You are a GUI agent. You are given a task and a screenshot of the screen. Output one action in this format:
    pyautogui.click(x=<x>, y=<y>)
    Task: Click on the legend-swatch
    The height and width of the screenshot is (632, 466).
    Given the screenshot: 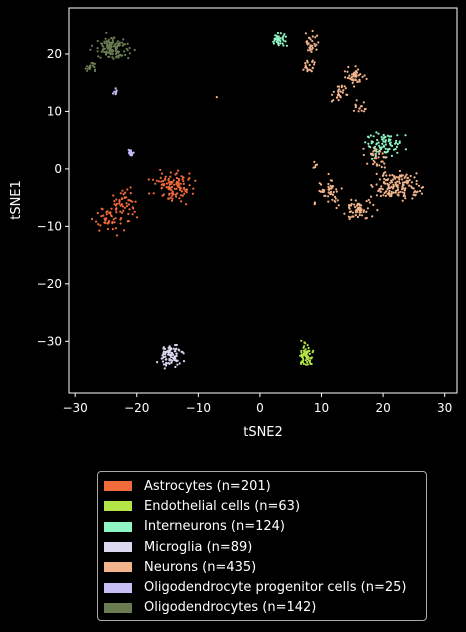 What is the action you would take?
    pyautogui.click(x=118, y=506)
    